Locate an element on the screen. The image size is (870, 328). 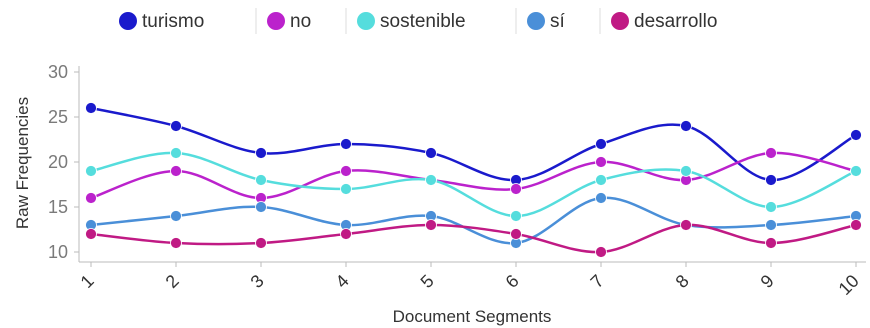
y-tick-label: 10 is located at coordinates (58, 252).